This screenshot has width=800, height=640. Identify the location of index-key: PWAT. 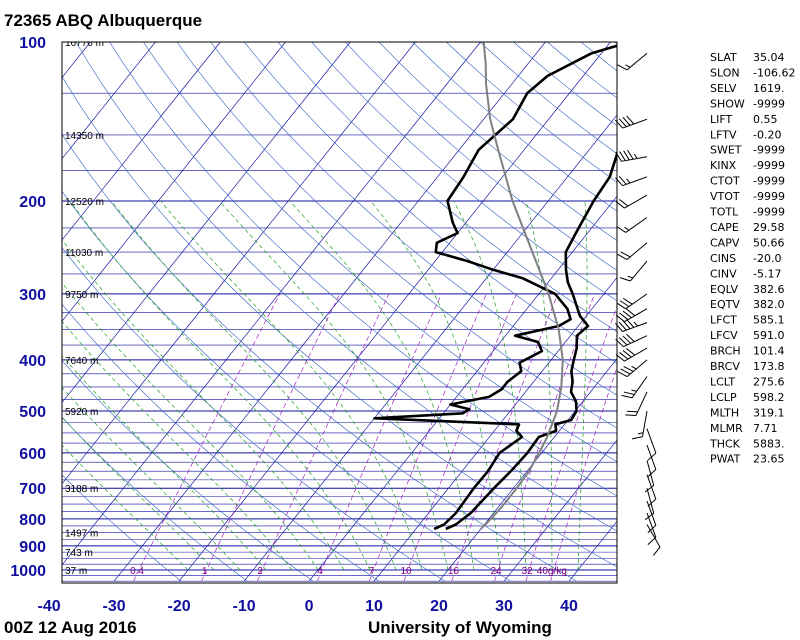
(725, 459).